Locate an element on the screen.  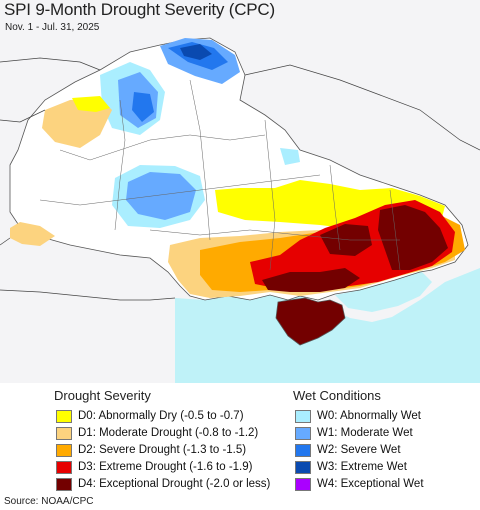
drought-legend-item-d3: D3: Extreme Drought (-1.6 to -1.9) is located at coordinates (154, 467).